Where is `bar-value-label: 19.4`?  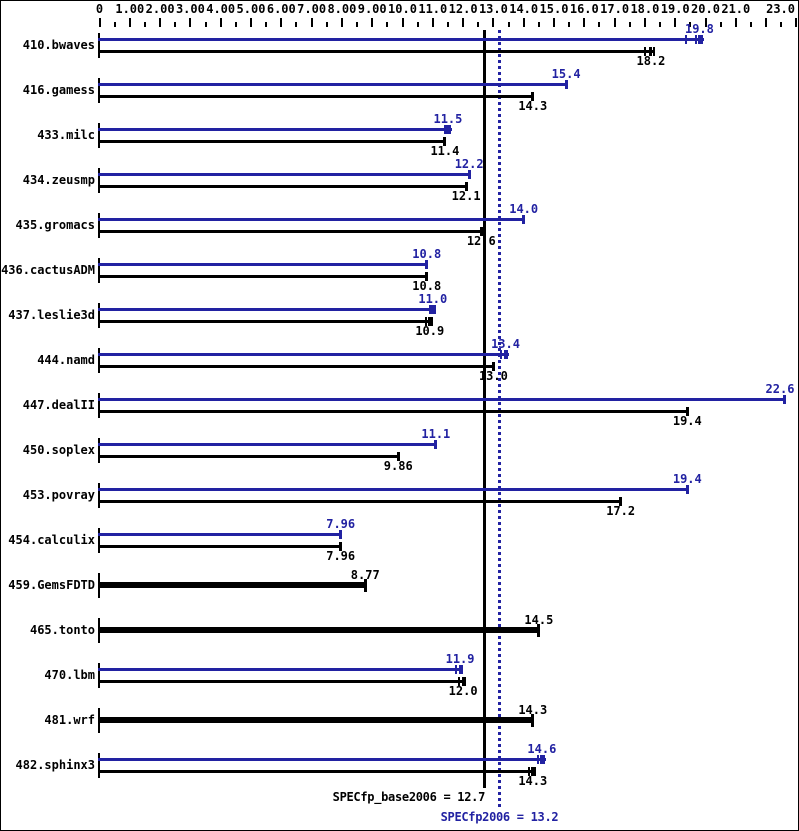 bar-value-label: 19.4 is located at coordinates (687, 420).